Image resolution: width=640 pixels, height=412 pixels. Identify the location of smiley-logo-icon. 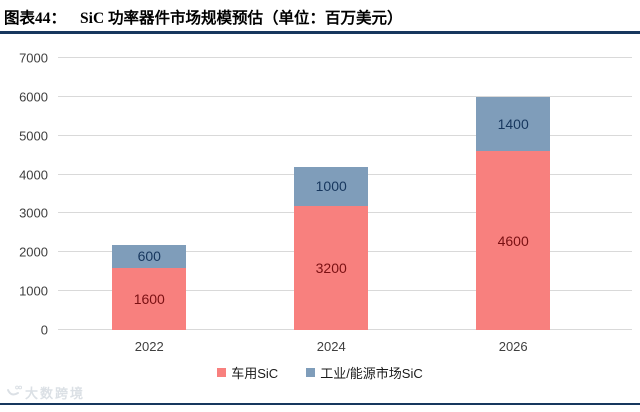
(14, 390).